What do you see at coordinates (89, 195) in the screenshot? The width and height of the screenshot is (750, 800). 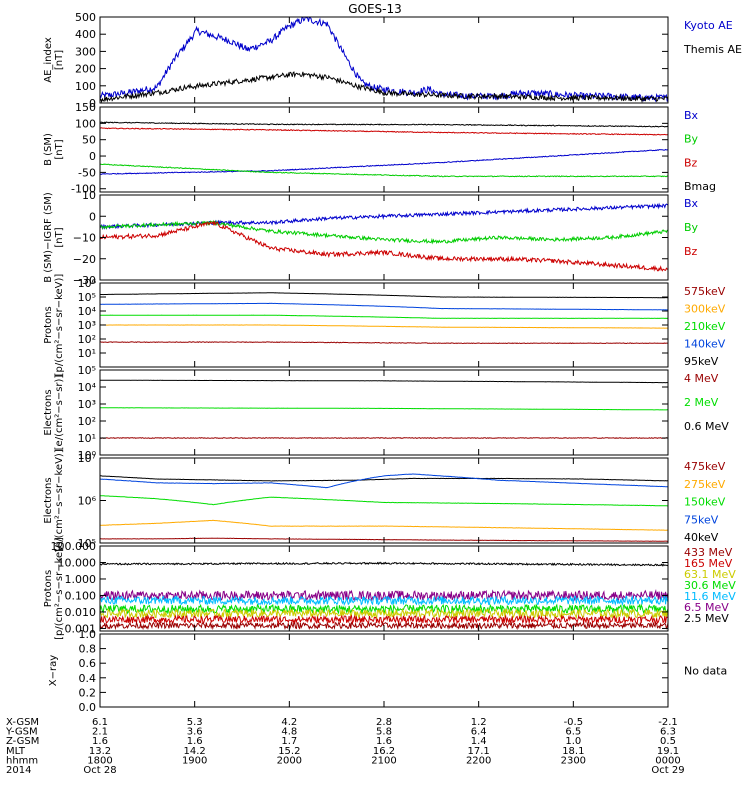 I see `y-tick-label: 10` at bounding box center [89, 195].